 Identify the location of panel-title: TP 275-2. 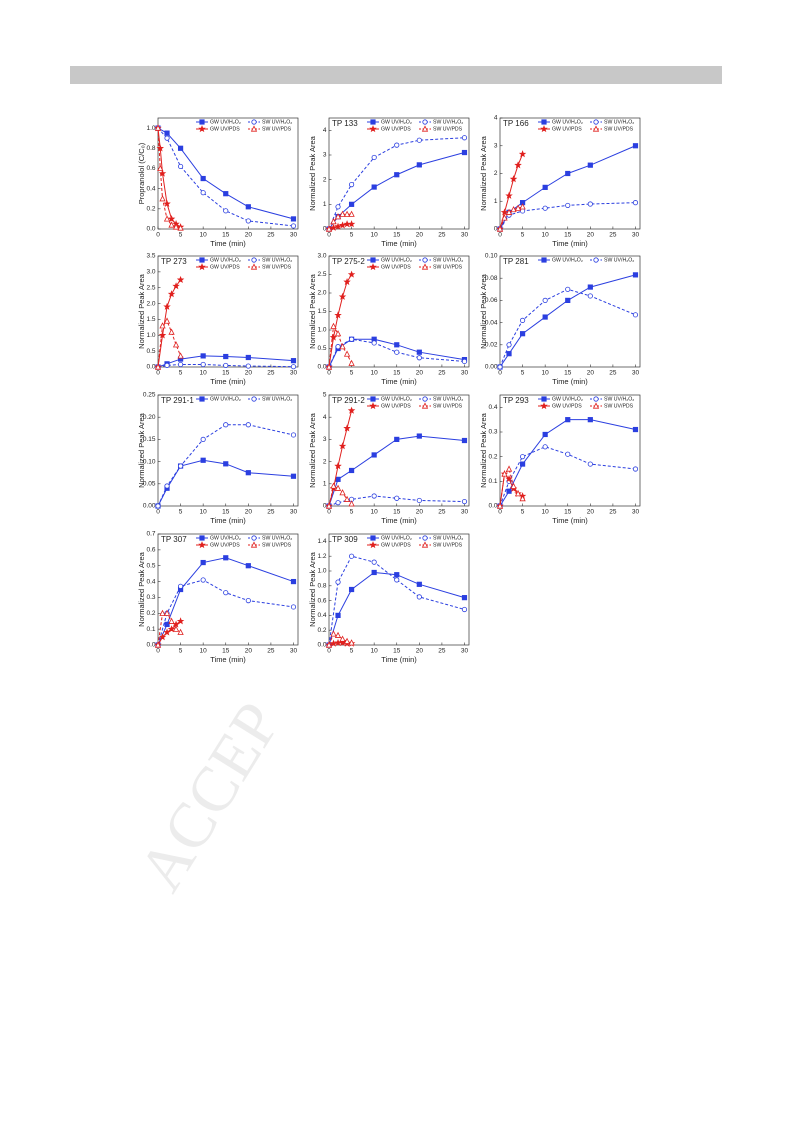
(348, 261).